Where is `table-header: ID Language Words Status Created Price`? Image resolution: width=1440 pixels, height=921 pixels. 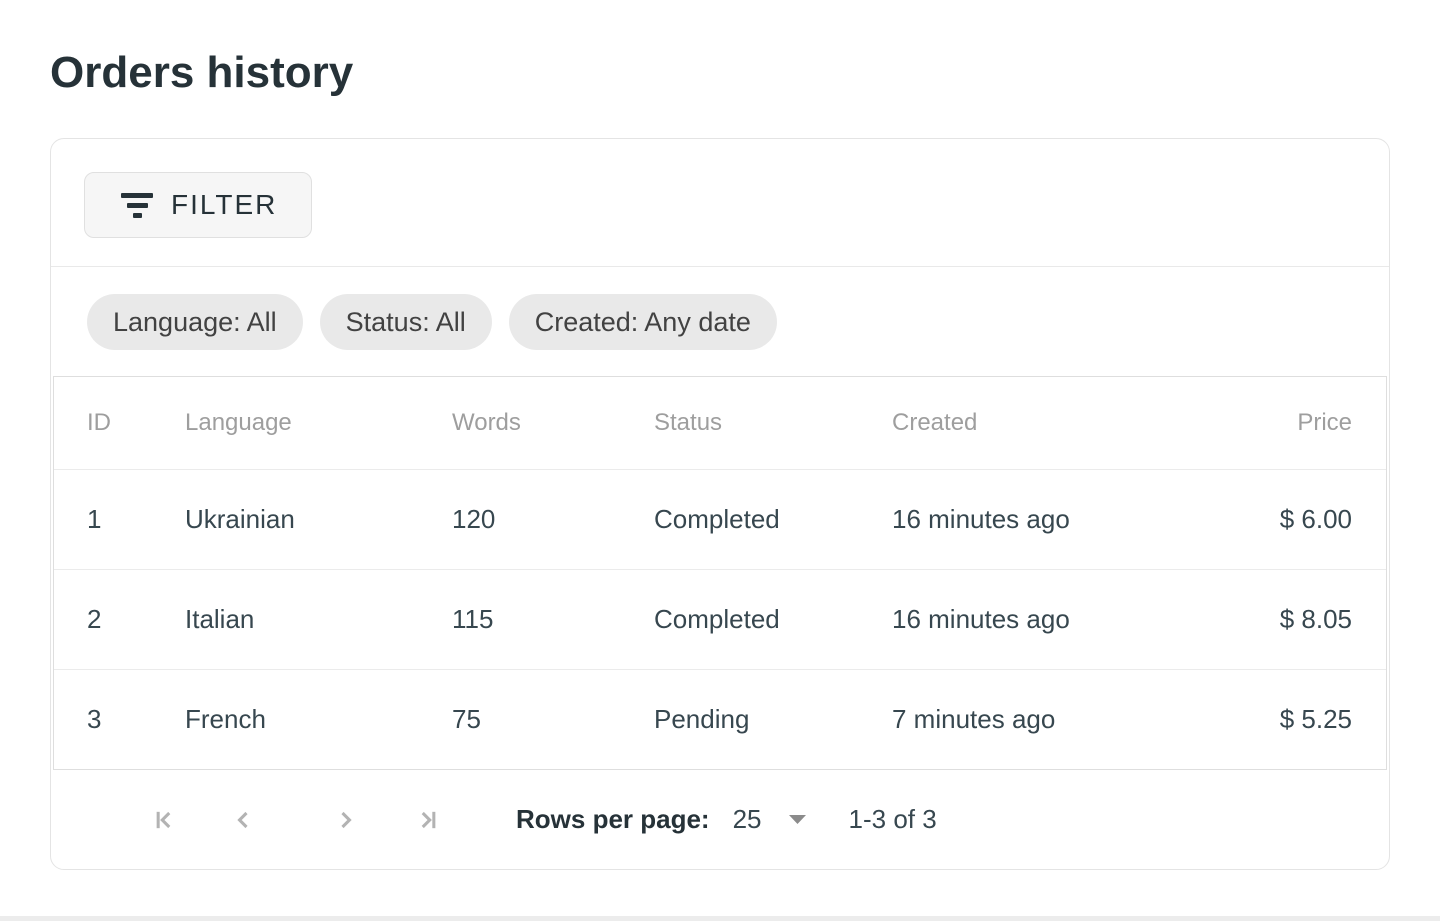 table-header: ID Language Words Status Created Price is located at coordinates (720, 423).